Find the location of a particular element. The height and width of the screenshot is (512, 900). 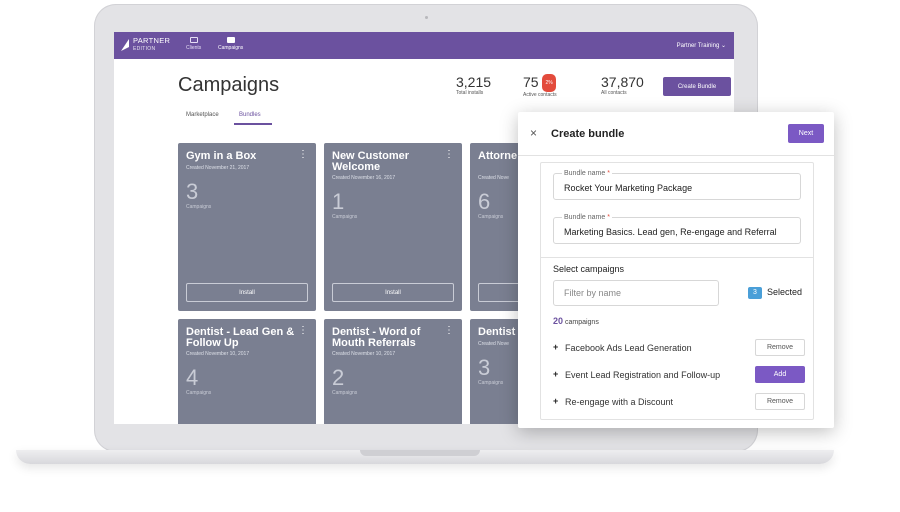

nav-item-clients: Clients is located at coordinates (193, 44).